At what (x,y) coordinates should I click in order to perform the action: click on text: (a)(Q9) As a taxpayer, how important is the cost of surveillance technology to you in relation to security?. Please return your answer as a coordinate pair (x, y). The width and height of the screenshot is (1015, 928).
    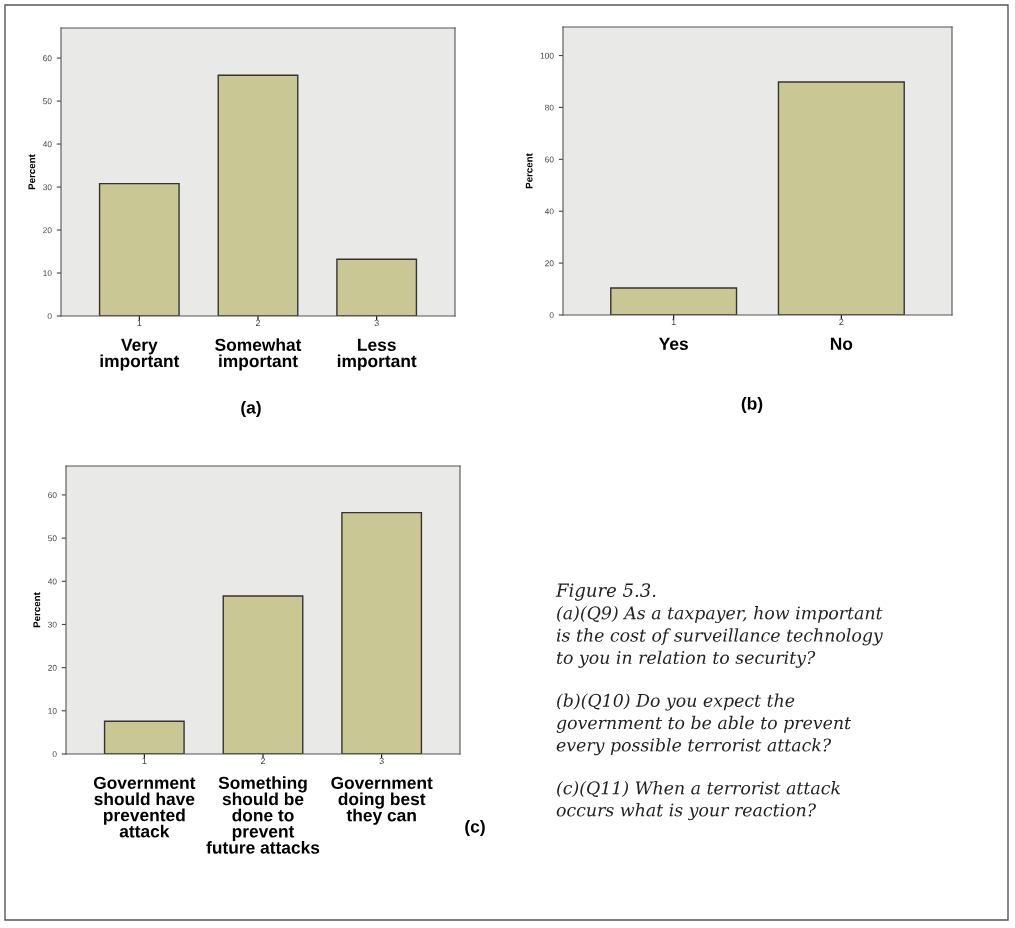
    Looking at the image, I should click on (719, 637).